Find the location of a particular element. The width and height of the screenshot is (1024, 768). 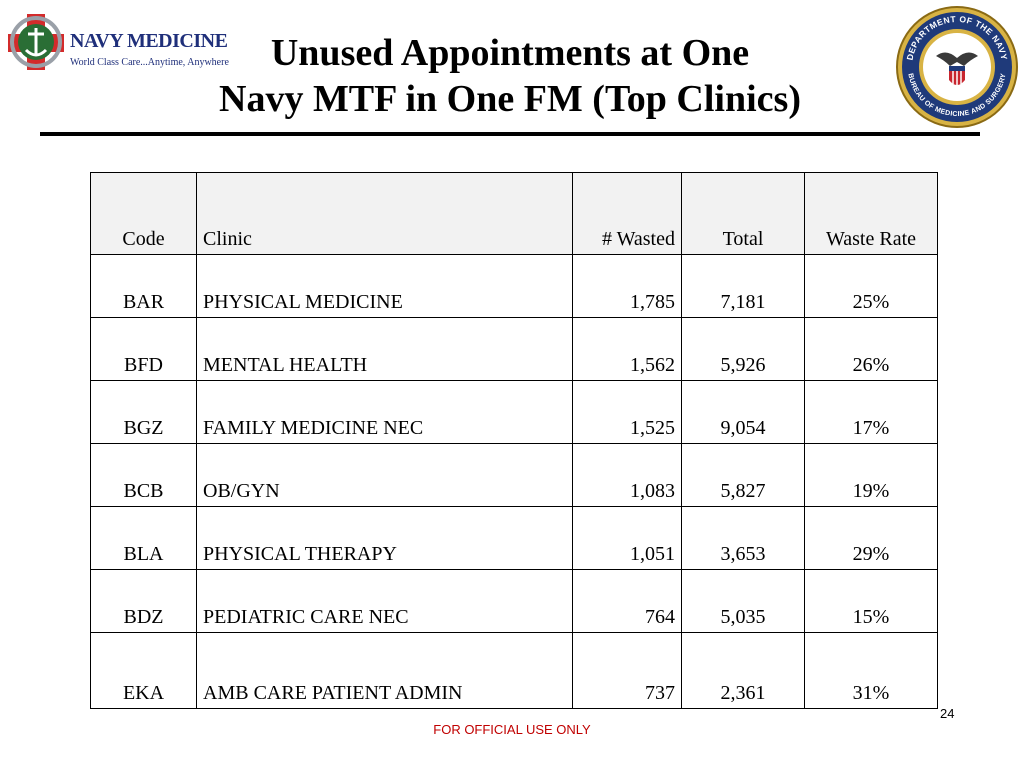

cell-waste-rate: 31% is located at coordinates (871, 670).